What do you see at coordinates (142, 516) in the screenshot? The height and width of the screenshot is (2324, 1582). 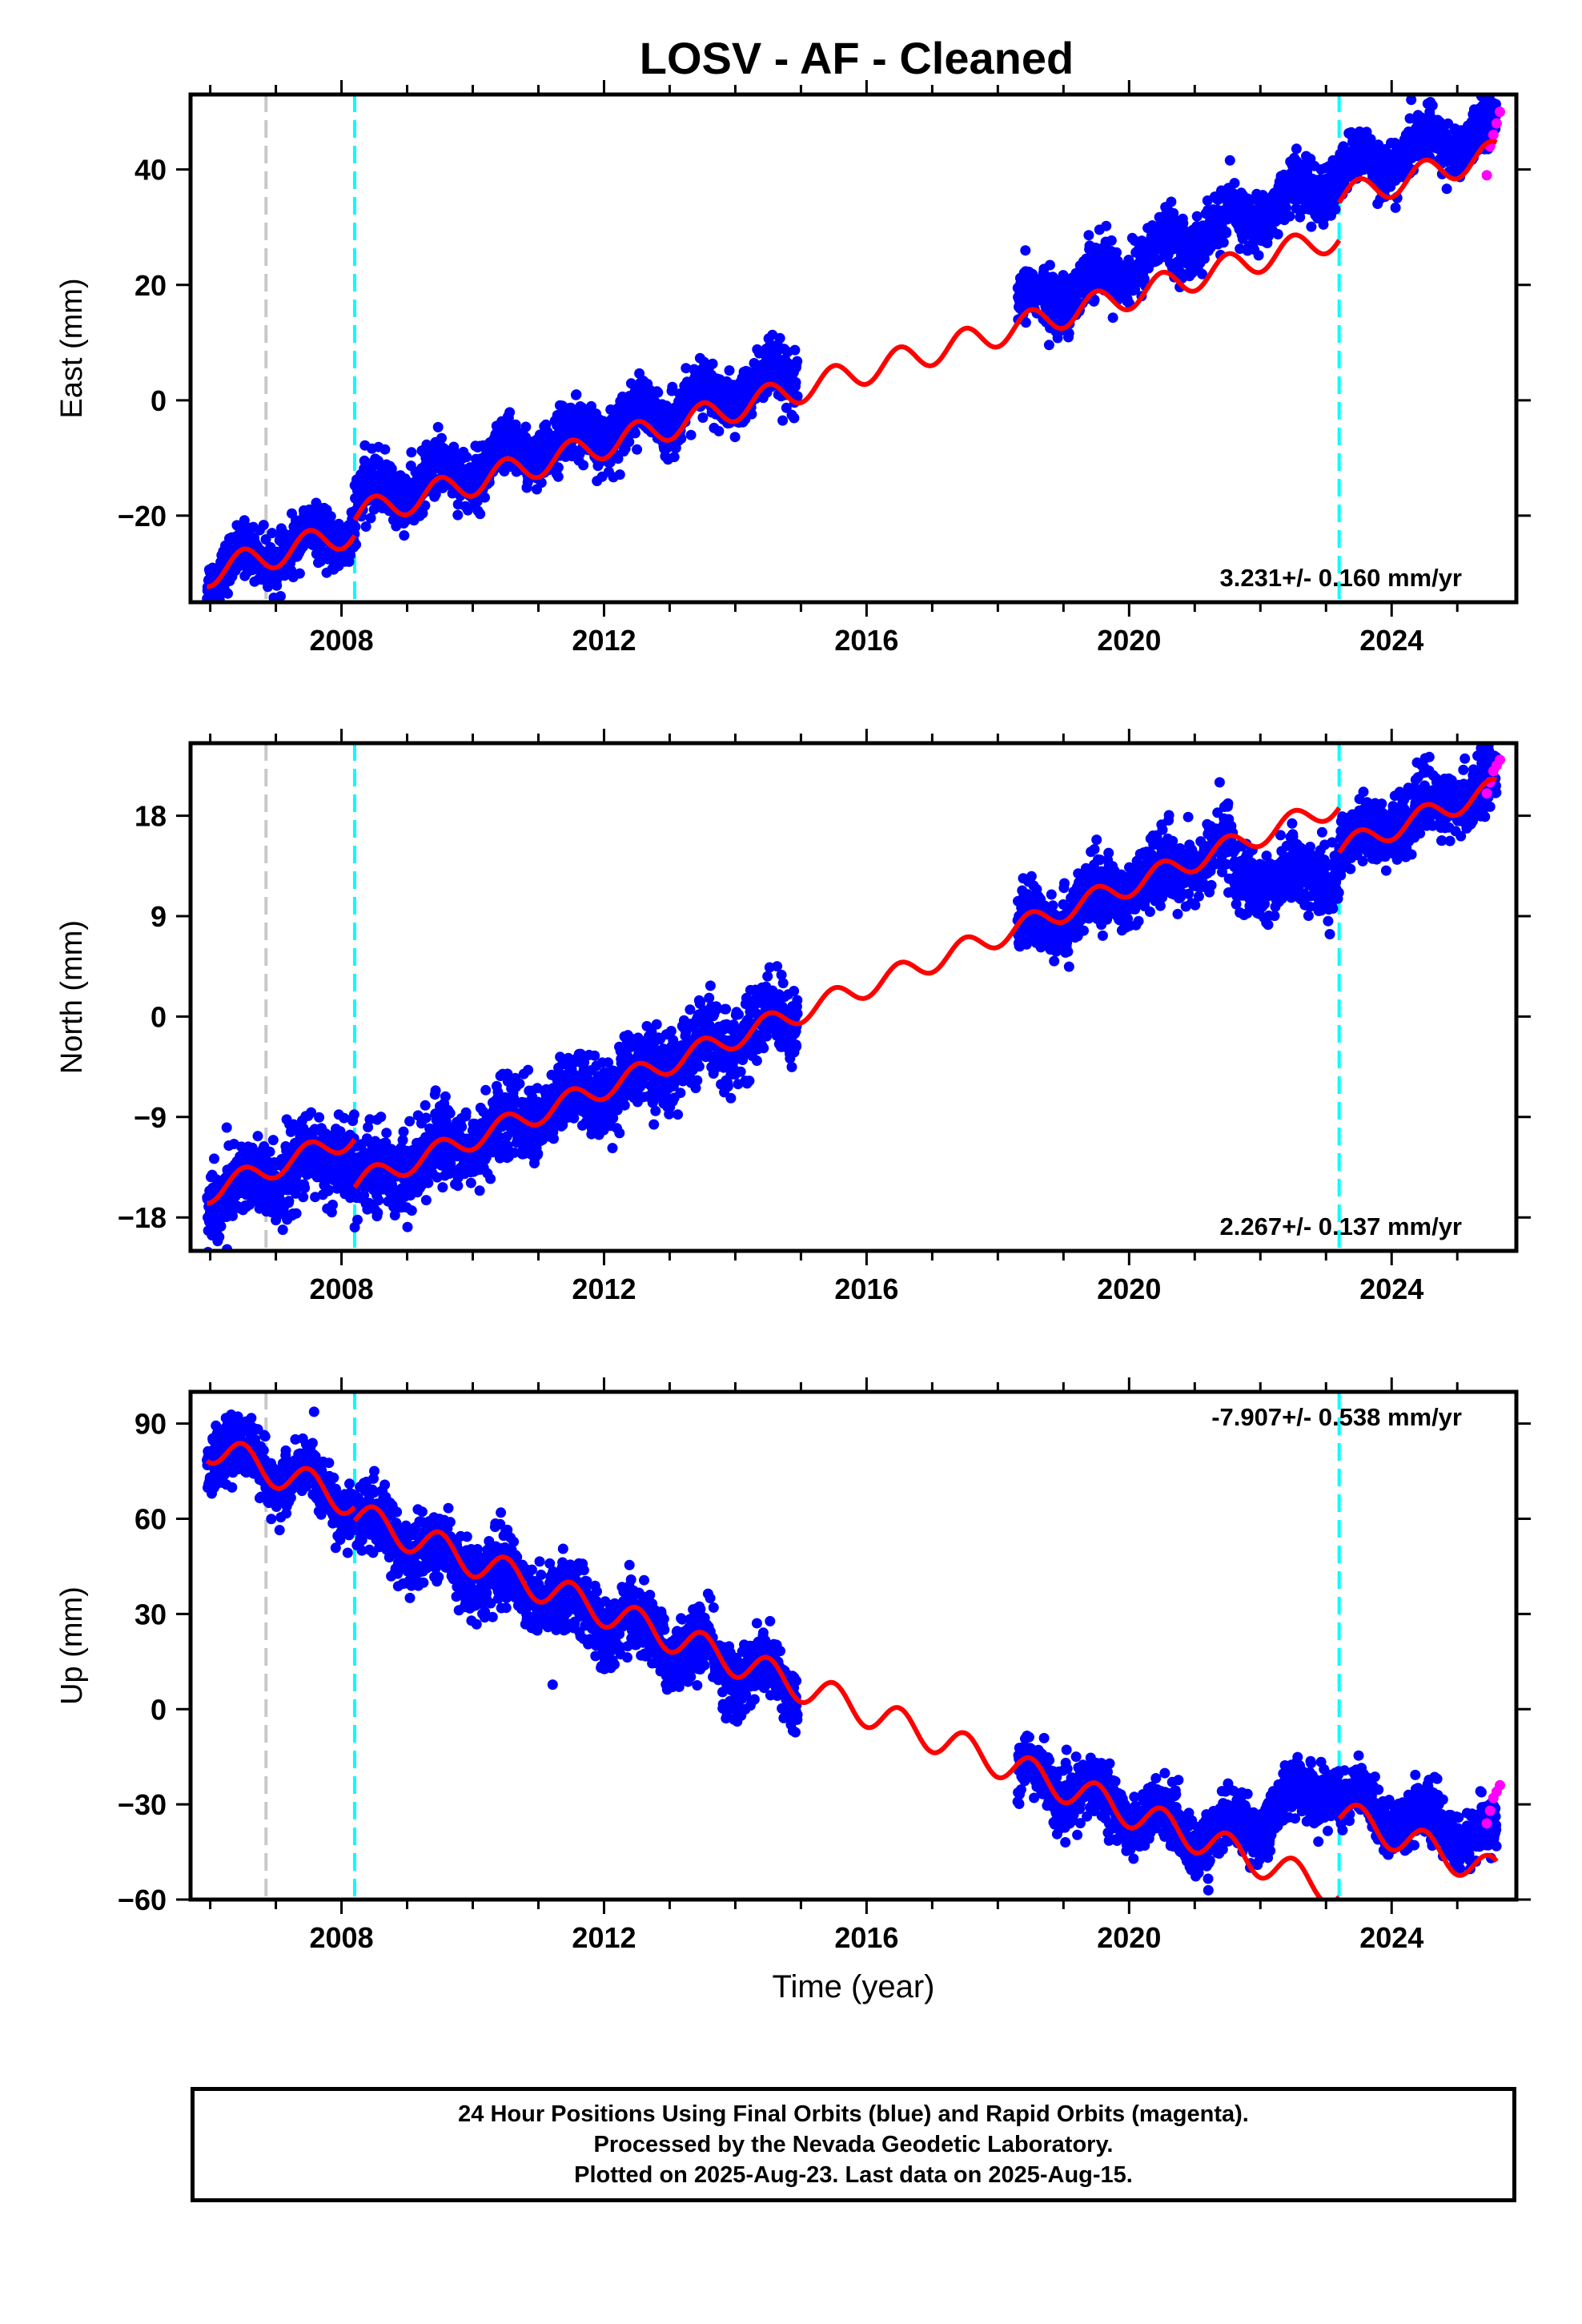 I see `y-tick-label: −20` at bounding box center [142, 516].